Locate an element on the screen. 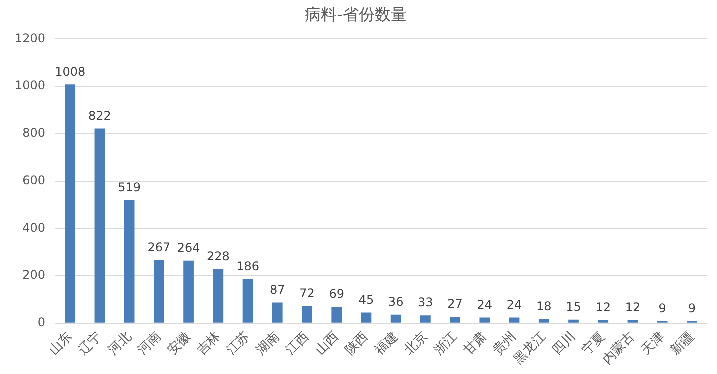  x-tick-label: 北京 is located at coordinates (416, 344).